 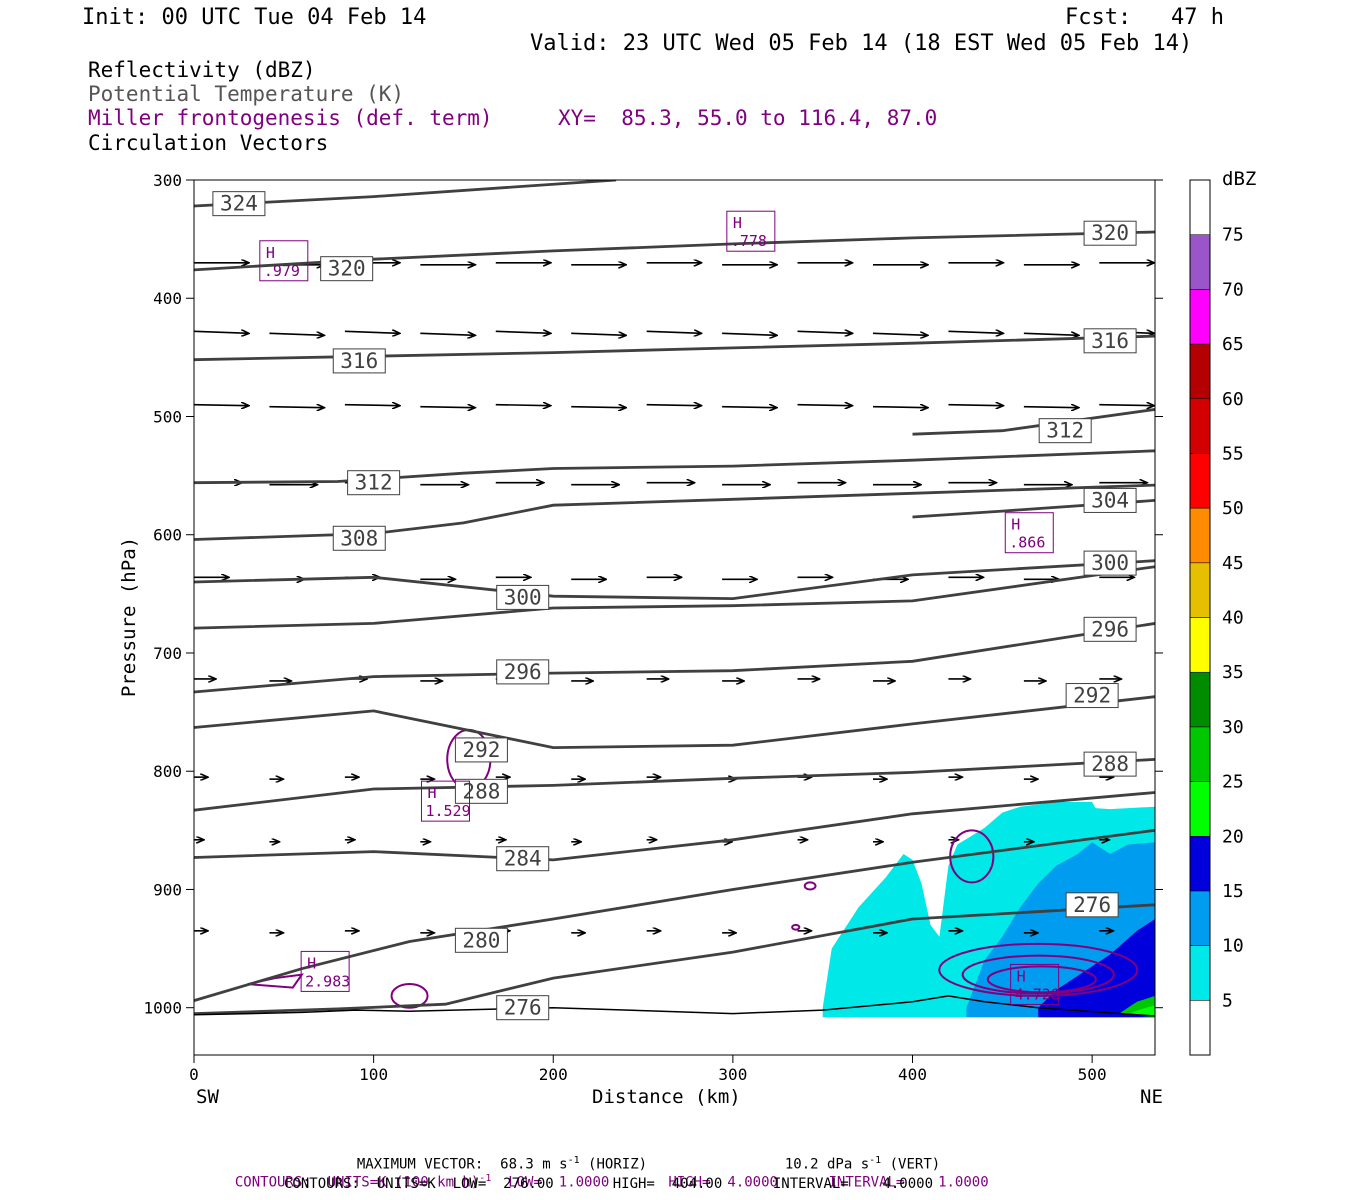 I want to click on field-reflectivity: Reflectivity (dBZ), so click(x=202, y=70).